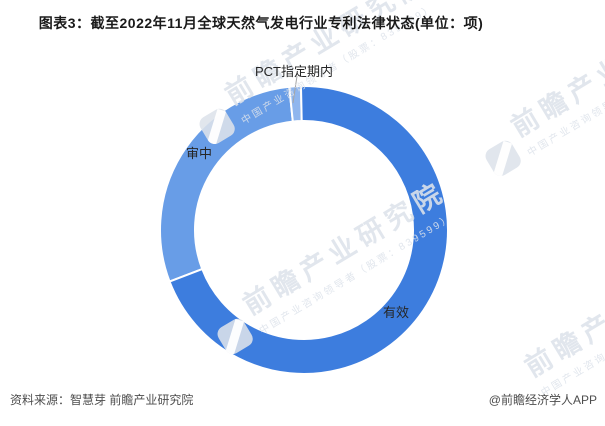  What do you see at coordinates (396, 312) in the screenshot?
I see `slice-label-valid: 有效` at bounding box center [396, 312].